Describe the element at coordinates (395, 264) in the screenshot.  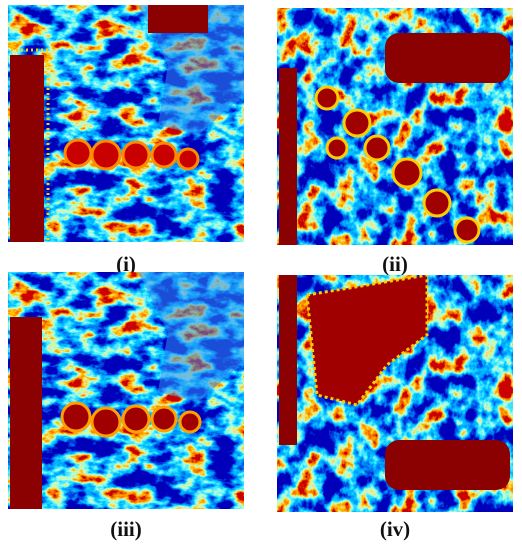
I see `panel-caption: (ii)` at that location.